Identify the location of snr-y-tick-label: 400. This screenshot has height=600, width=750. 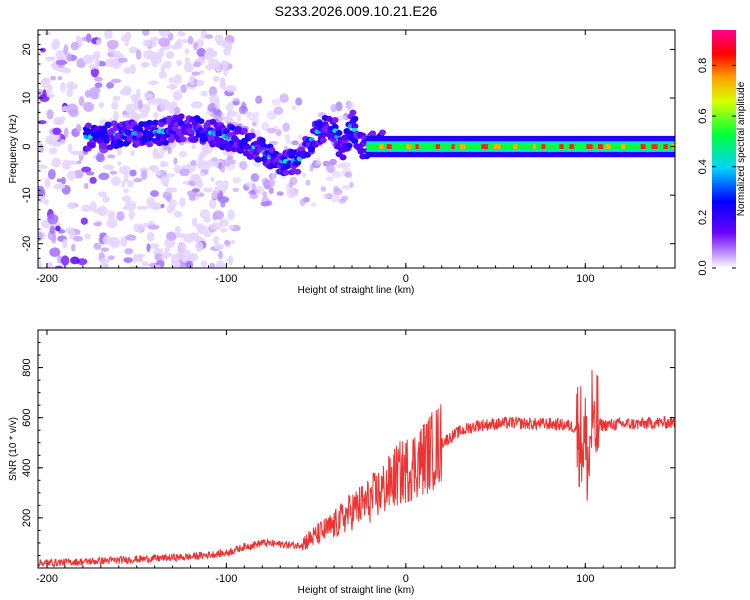
(27, 468).